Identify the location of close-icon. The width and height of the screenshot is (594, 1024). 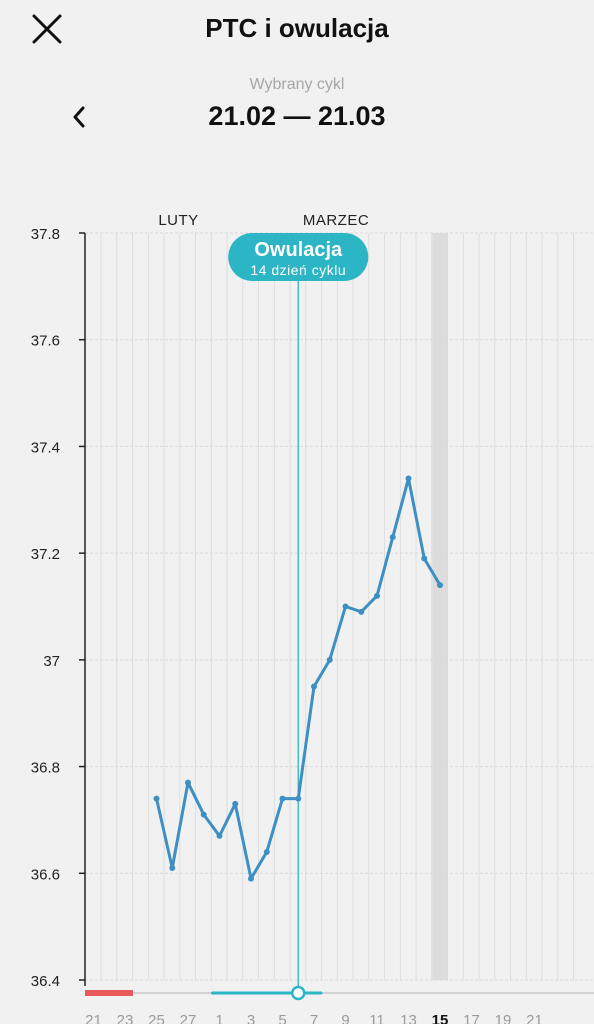
(47, 29).